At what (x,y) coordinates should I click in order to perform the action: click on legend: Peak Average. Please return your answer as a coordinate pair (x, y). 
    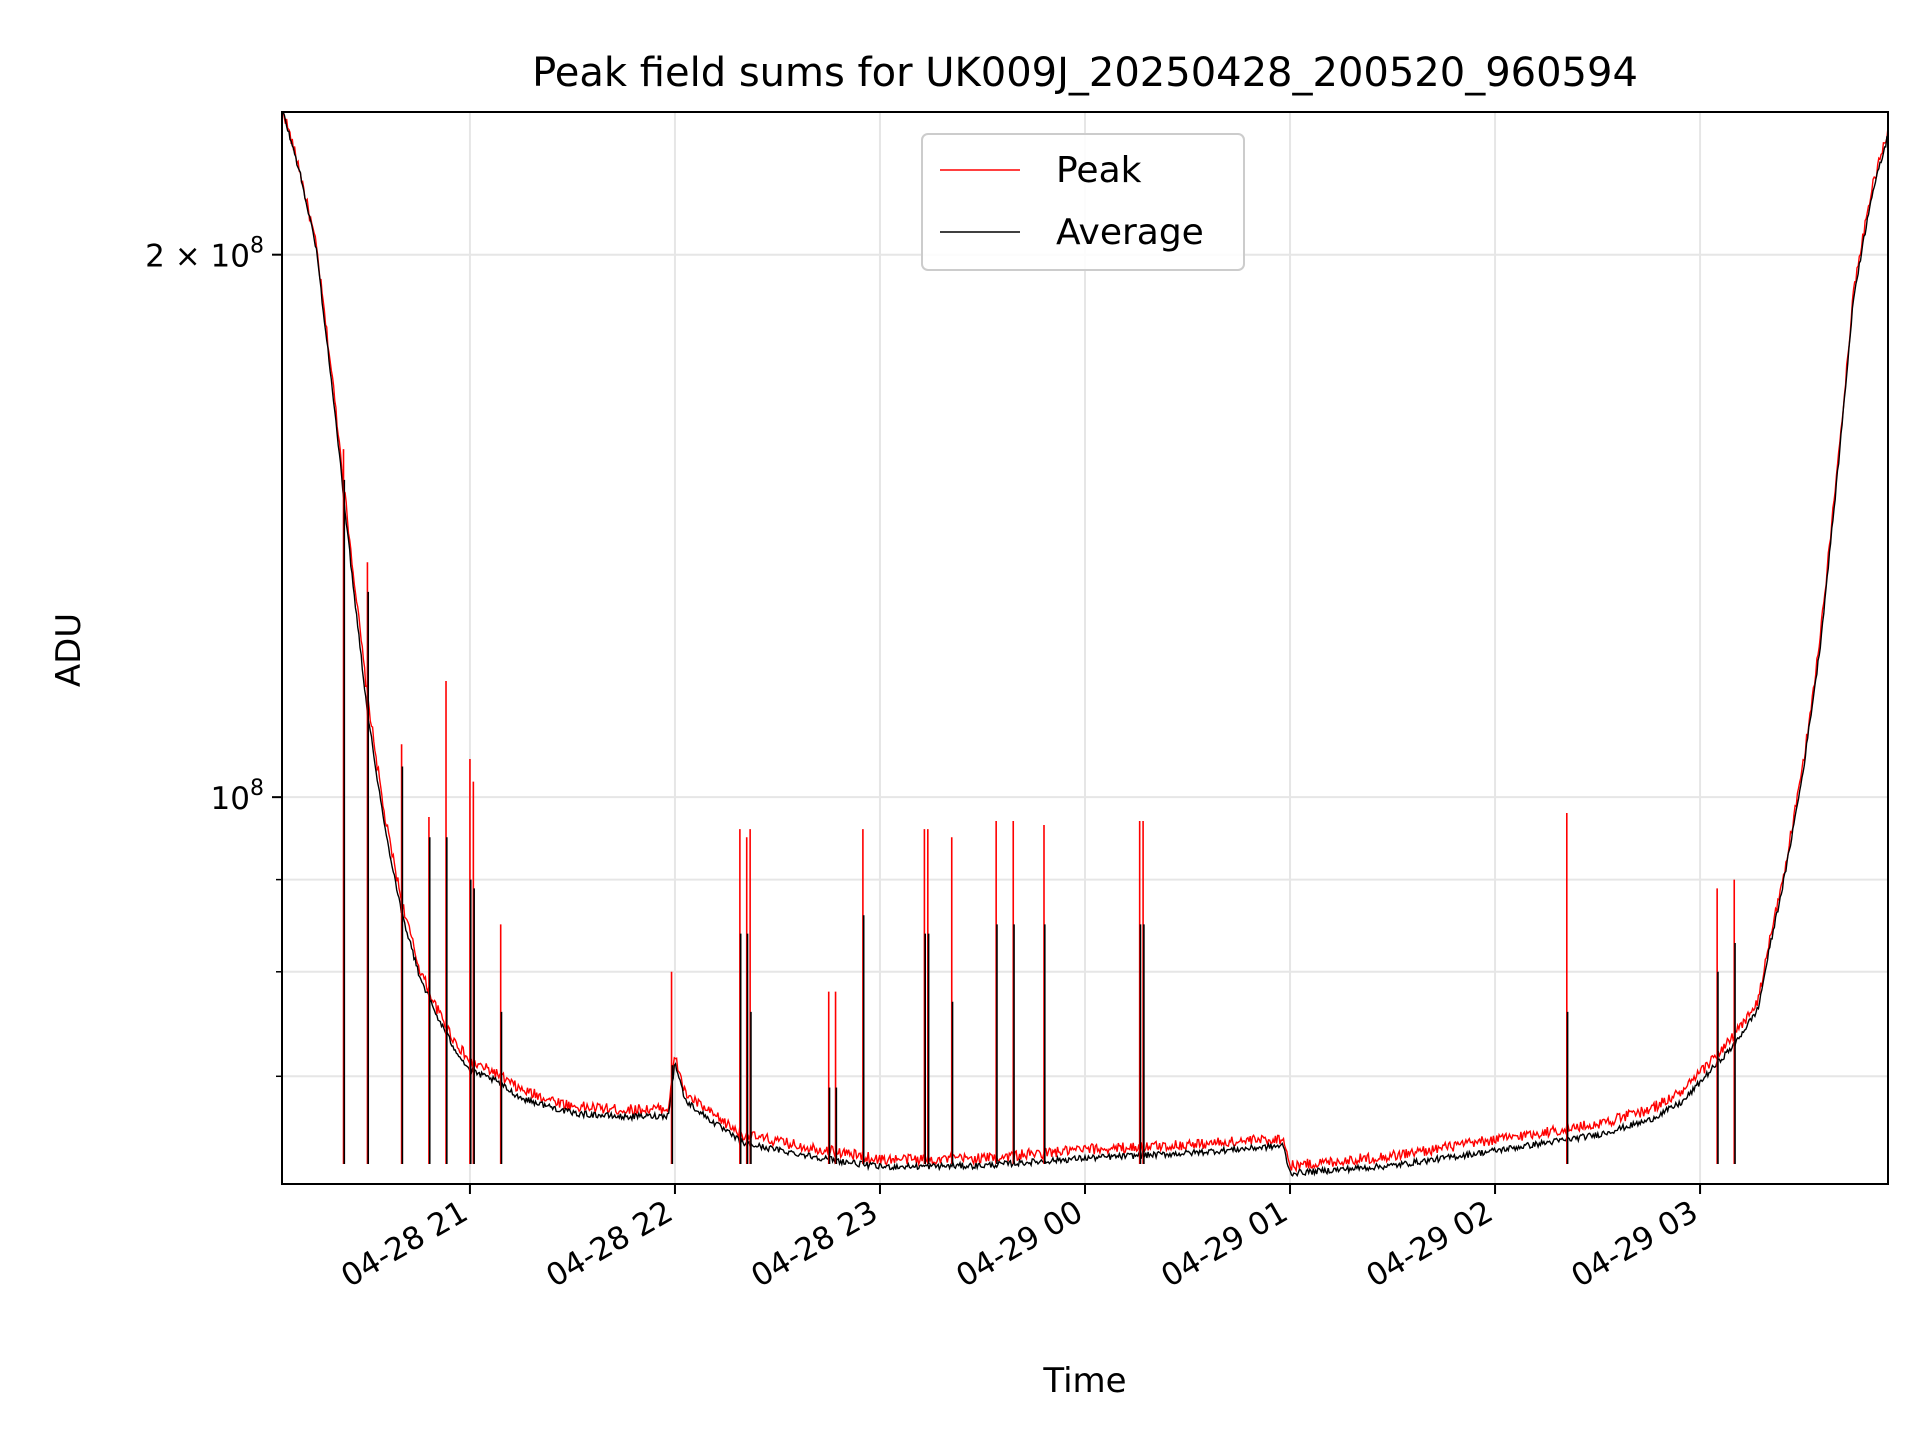
    Looking at the image, I should click on (1083, 202).